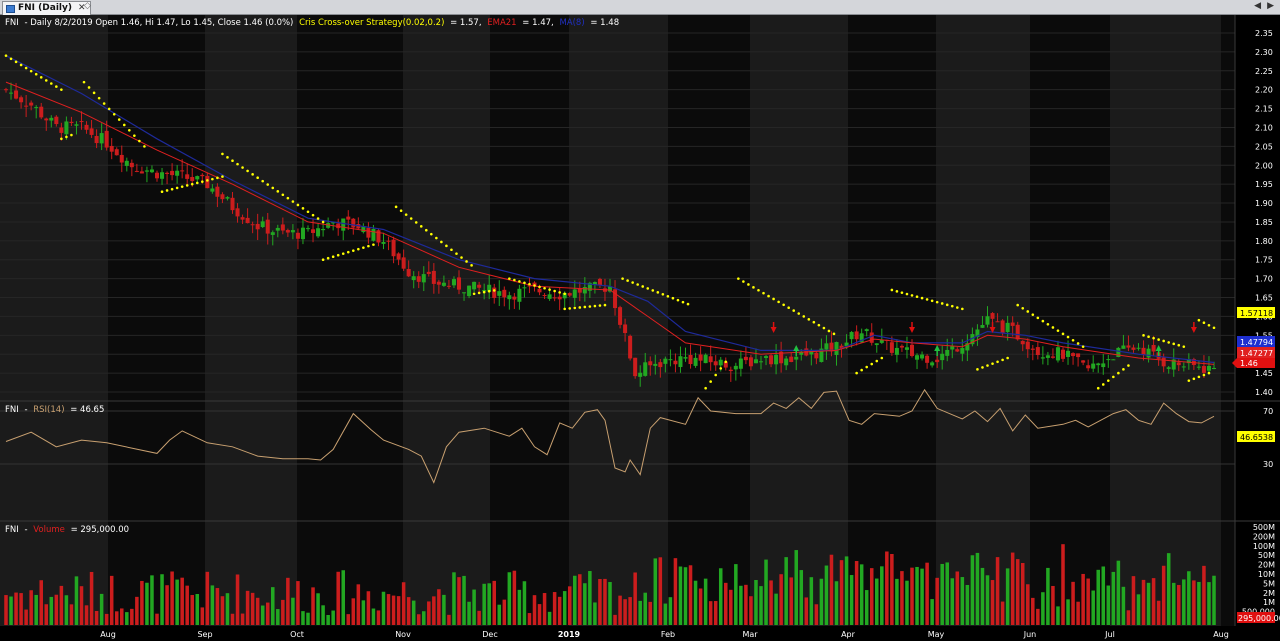 This screenshot has width=1280, height=641. I want to click on svg-text: 1.57118, so click(1256, 313).